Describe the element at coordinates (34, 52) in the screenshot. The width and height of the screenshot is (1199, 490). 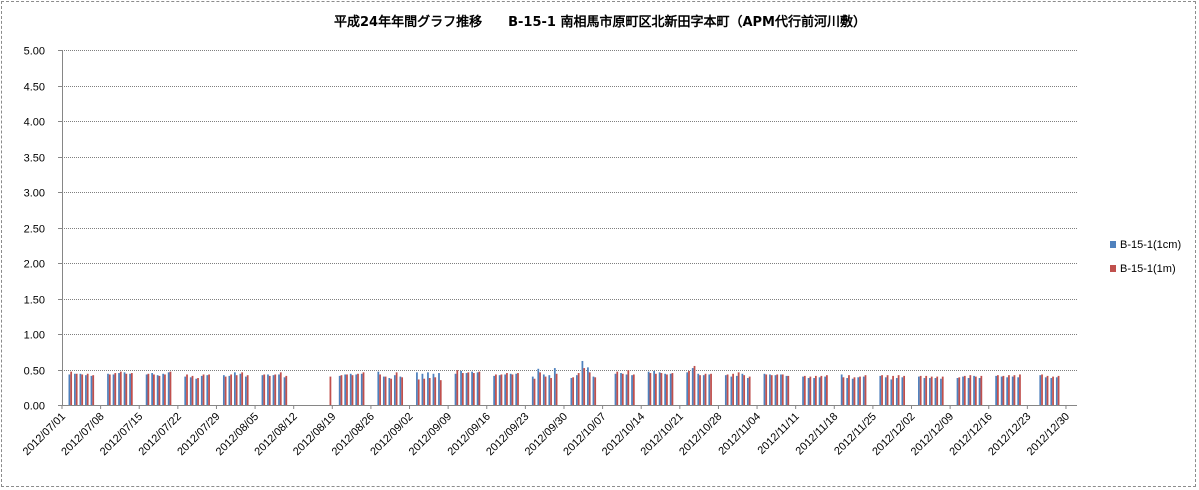
I see `y-tick-label: 5.00` at that location.